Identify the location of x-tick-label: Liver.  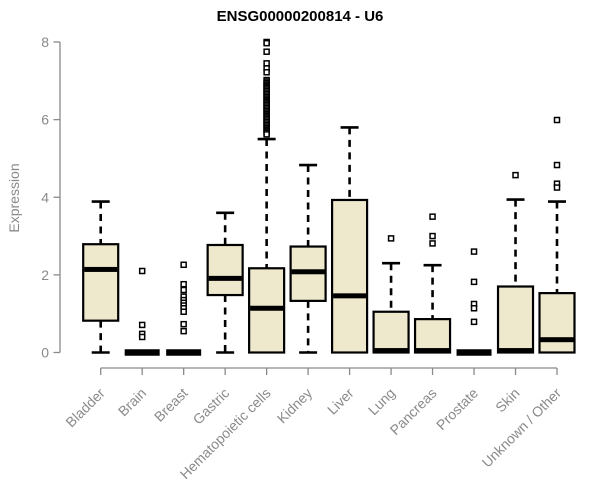
(340, 401).